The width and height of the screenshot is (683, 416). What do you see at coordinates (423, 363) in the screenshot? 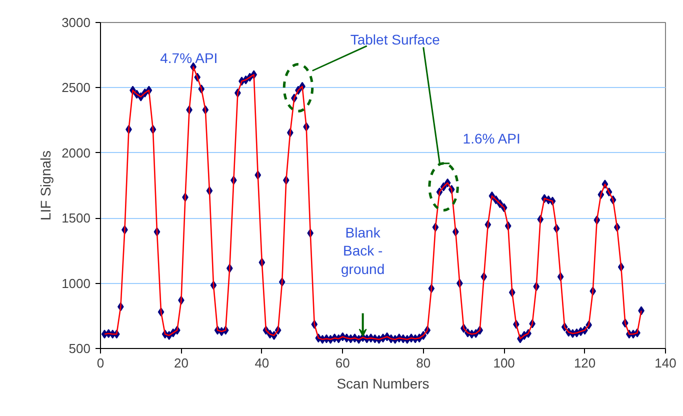
I see `x-tick-label: 80` at bounding box center [423, 363].